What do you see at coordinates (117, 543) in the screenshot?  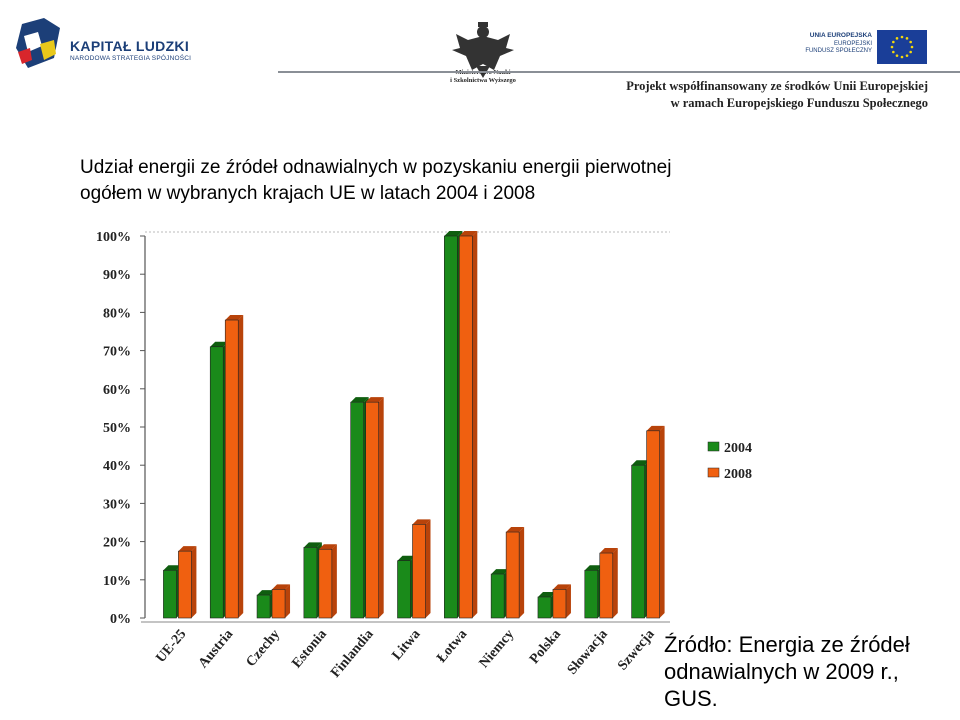 I see `y-tick-label: 20%` at bounding box center [117, 543].